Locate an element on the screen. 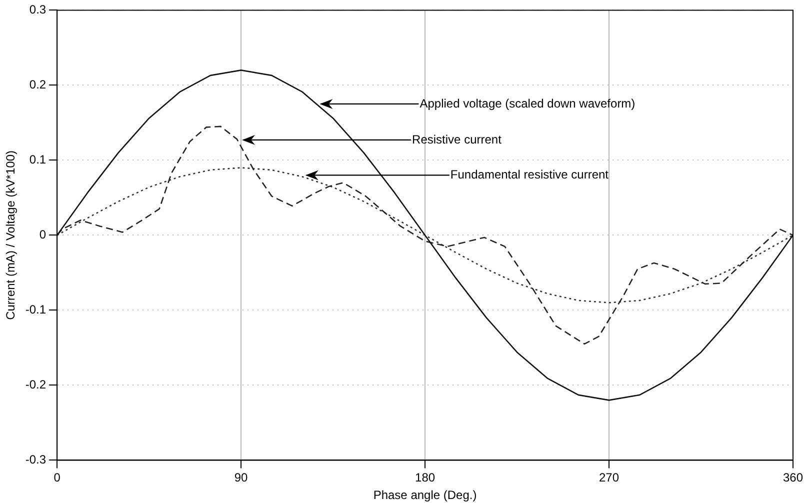  x-tick-label: 90 is located at coordinates (241, 477).